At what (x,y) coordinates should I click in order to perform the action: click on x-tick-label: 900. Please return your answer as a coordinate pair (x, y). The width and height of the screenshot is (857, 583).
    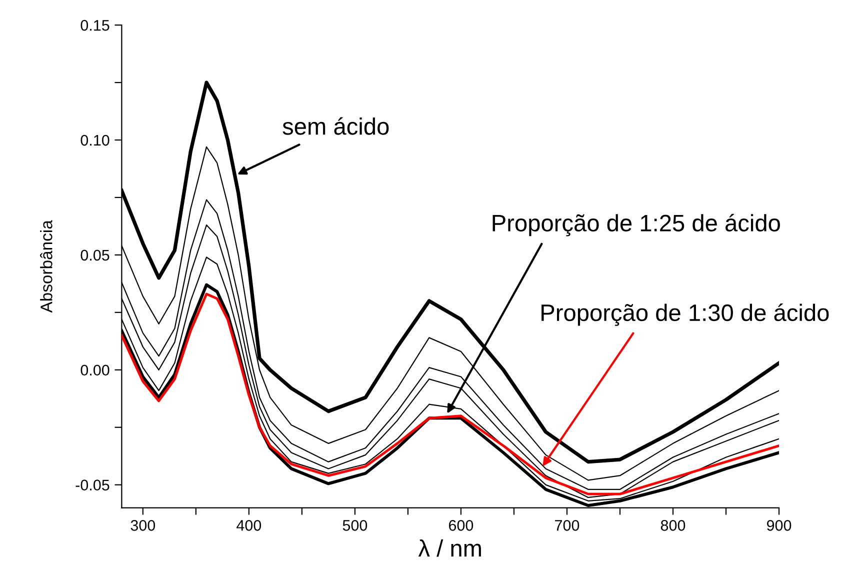
    Looking at the image, I should click on (779, 525).